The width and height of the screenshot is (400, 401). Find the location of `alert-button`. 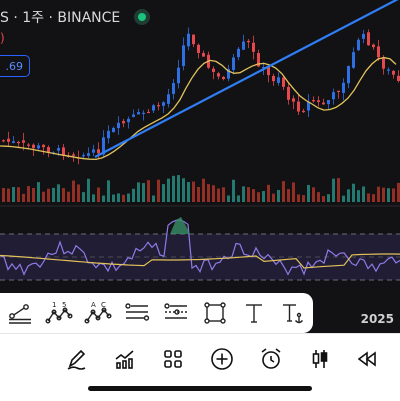

alert-button is located at coordinates (271, 359).